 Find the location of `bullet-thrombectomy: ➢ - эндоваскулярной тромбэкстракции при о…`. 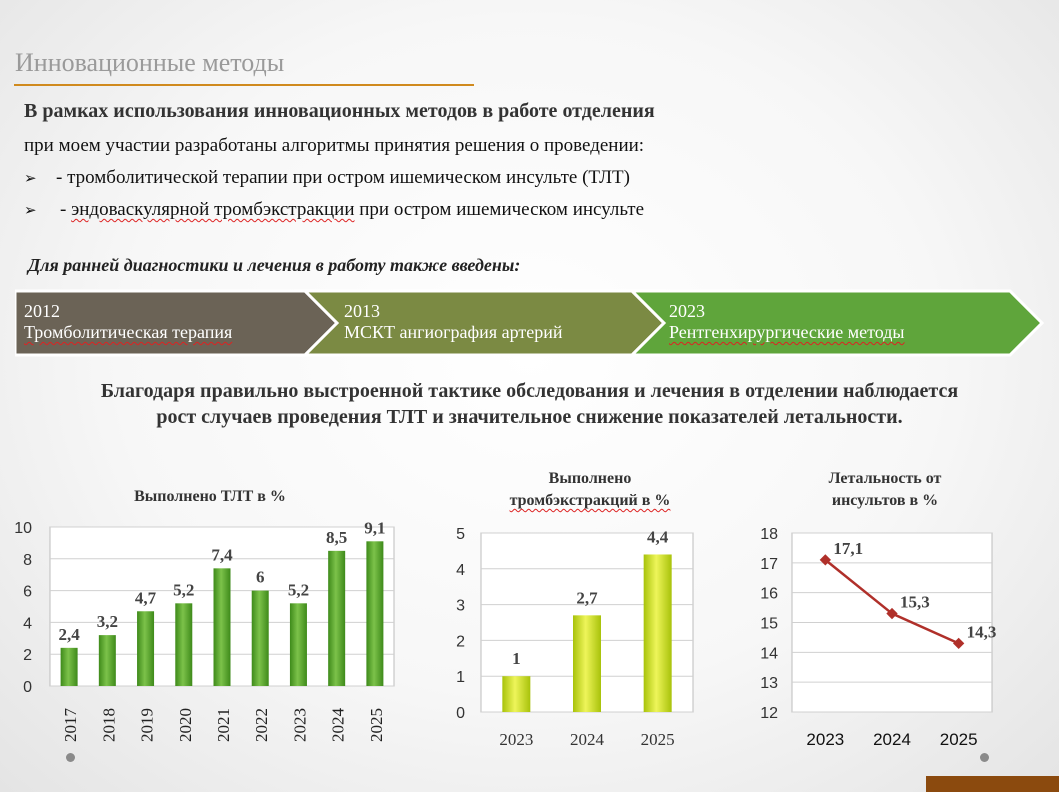

bullet-thrombectomy: ➢ - эндоваскулярной тромбэкстракции при о… is located at coordinates (334, 210).